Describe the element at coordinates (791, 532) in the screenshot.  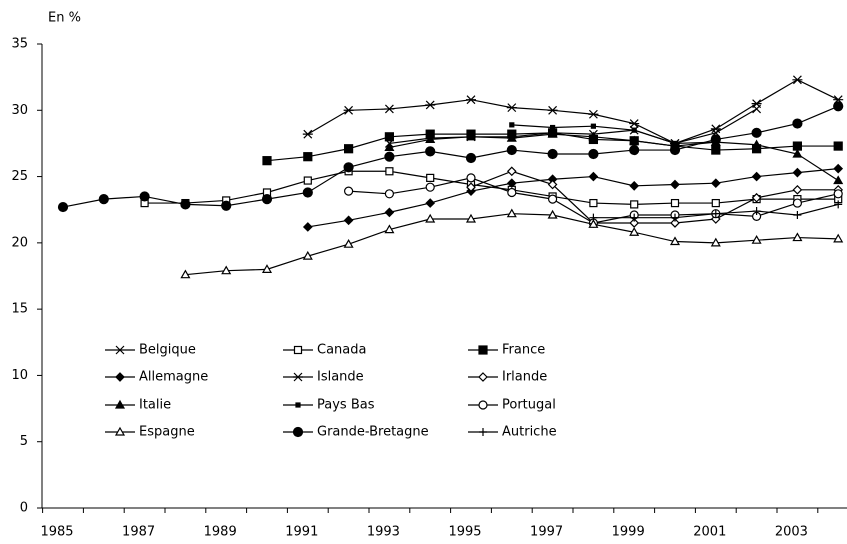
I see `x-tick-label: 2003` at that location.